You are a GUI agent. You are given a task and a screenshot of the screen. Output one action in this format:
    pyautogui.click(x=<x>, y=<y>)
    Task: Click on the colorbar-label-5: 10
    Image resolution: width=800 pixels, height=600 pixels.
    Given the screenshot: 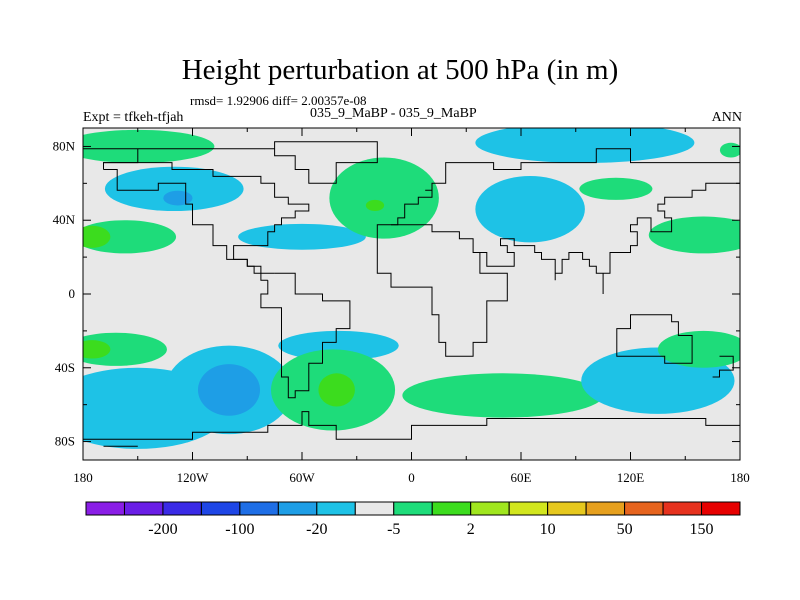 What is the action you would take?
    pyautogui.click(x=548, y=529)
    